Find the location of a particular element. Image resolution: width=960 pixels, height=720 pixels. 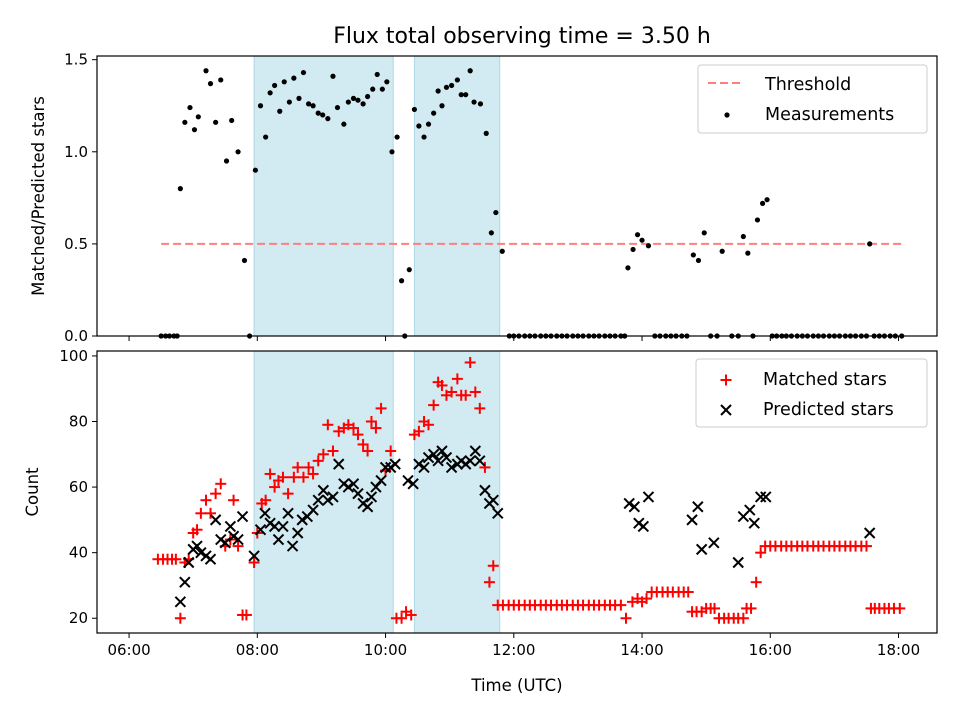

x-tick-label: 10:00 is located at coordinates (385, 650).